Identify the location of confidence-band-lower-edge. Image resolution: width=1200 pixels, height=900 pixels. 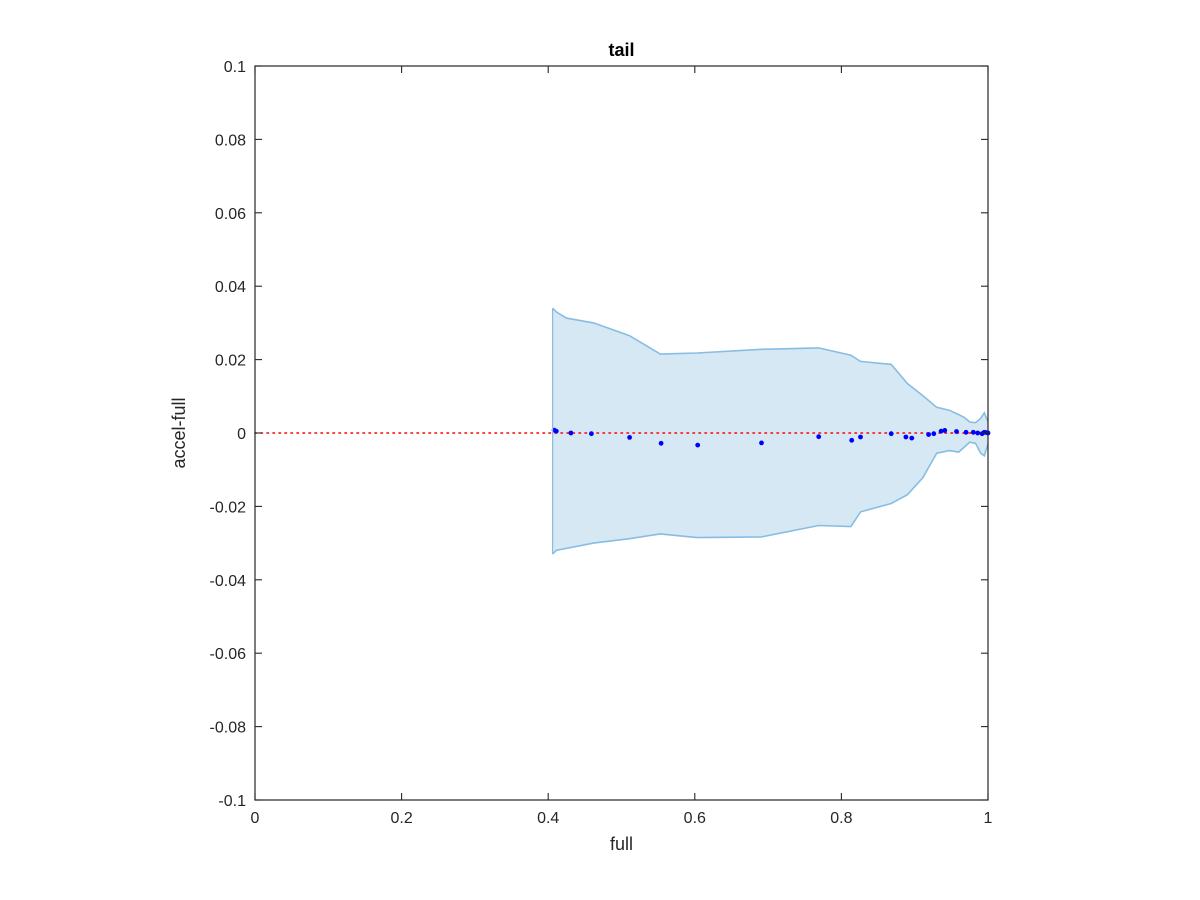
(770, 498).